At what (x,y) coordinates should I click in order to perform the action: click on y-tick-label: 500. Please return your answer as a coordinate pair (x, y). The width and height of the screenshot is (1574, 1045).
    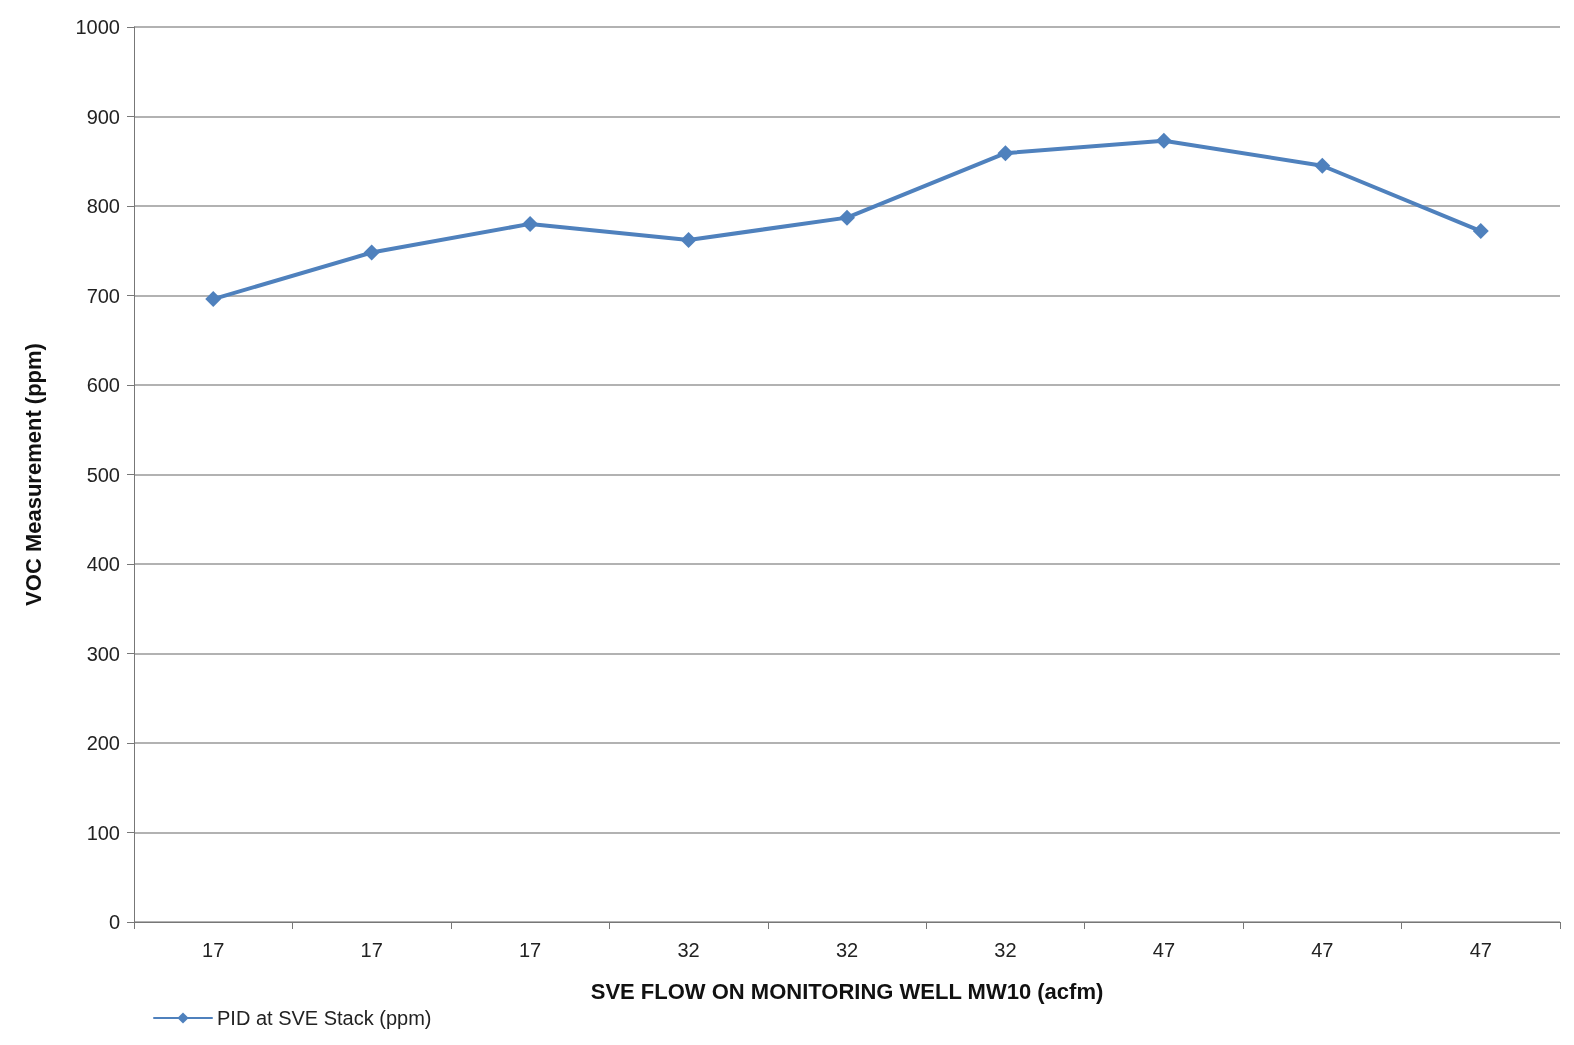
    Looking at the image, I should click on (103, 474).